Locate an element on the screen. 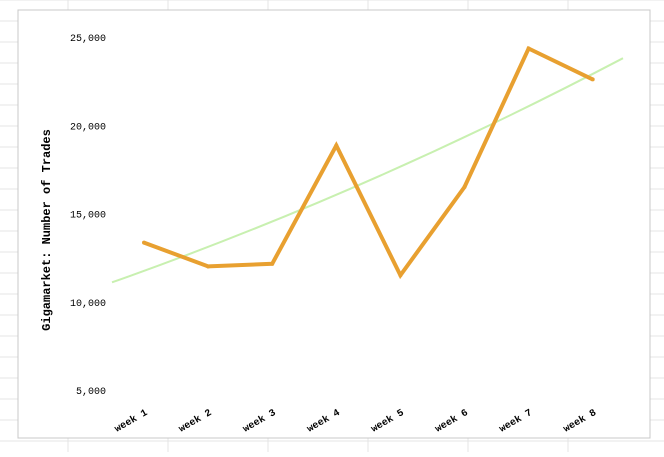  y-axis-ticks: 5,000 10,000 15,000 20,000 25,000 is located at coordinates (88, 216).